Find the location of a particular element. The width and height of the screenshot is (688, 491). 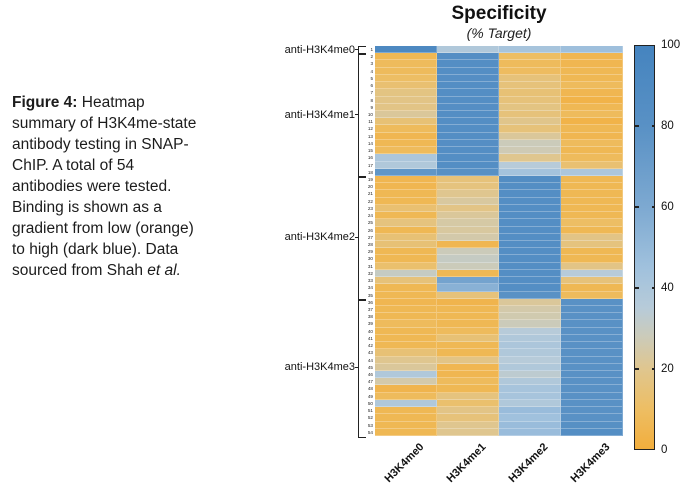

row-number: 19 is located at coordinates (370, 179).